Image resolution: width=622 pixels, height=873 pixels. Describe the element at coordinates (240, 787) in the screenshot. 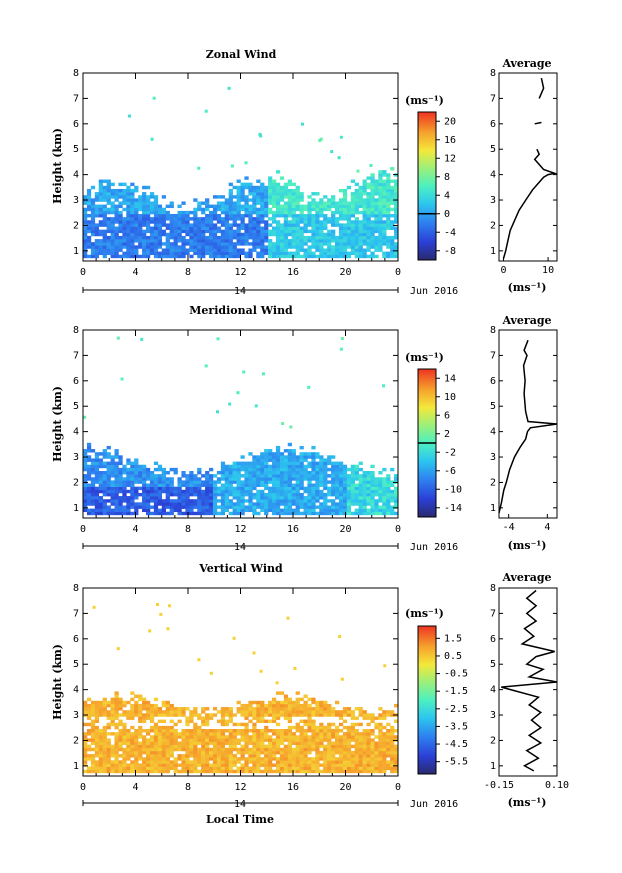

I see `x-tick-label: 12` at that location.